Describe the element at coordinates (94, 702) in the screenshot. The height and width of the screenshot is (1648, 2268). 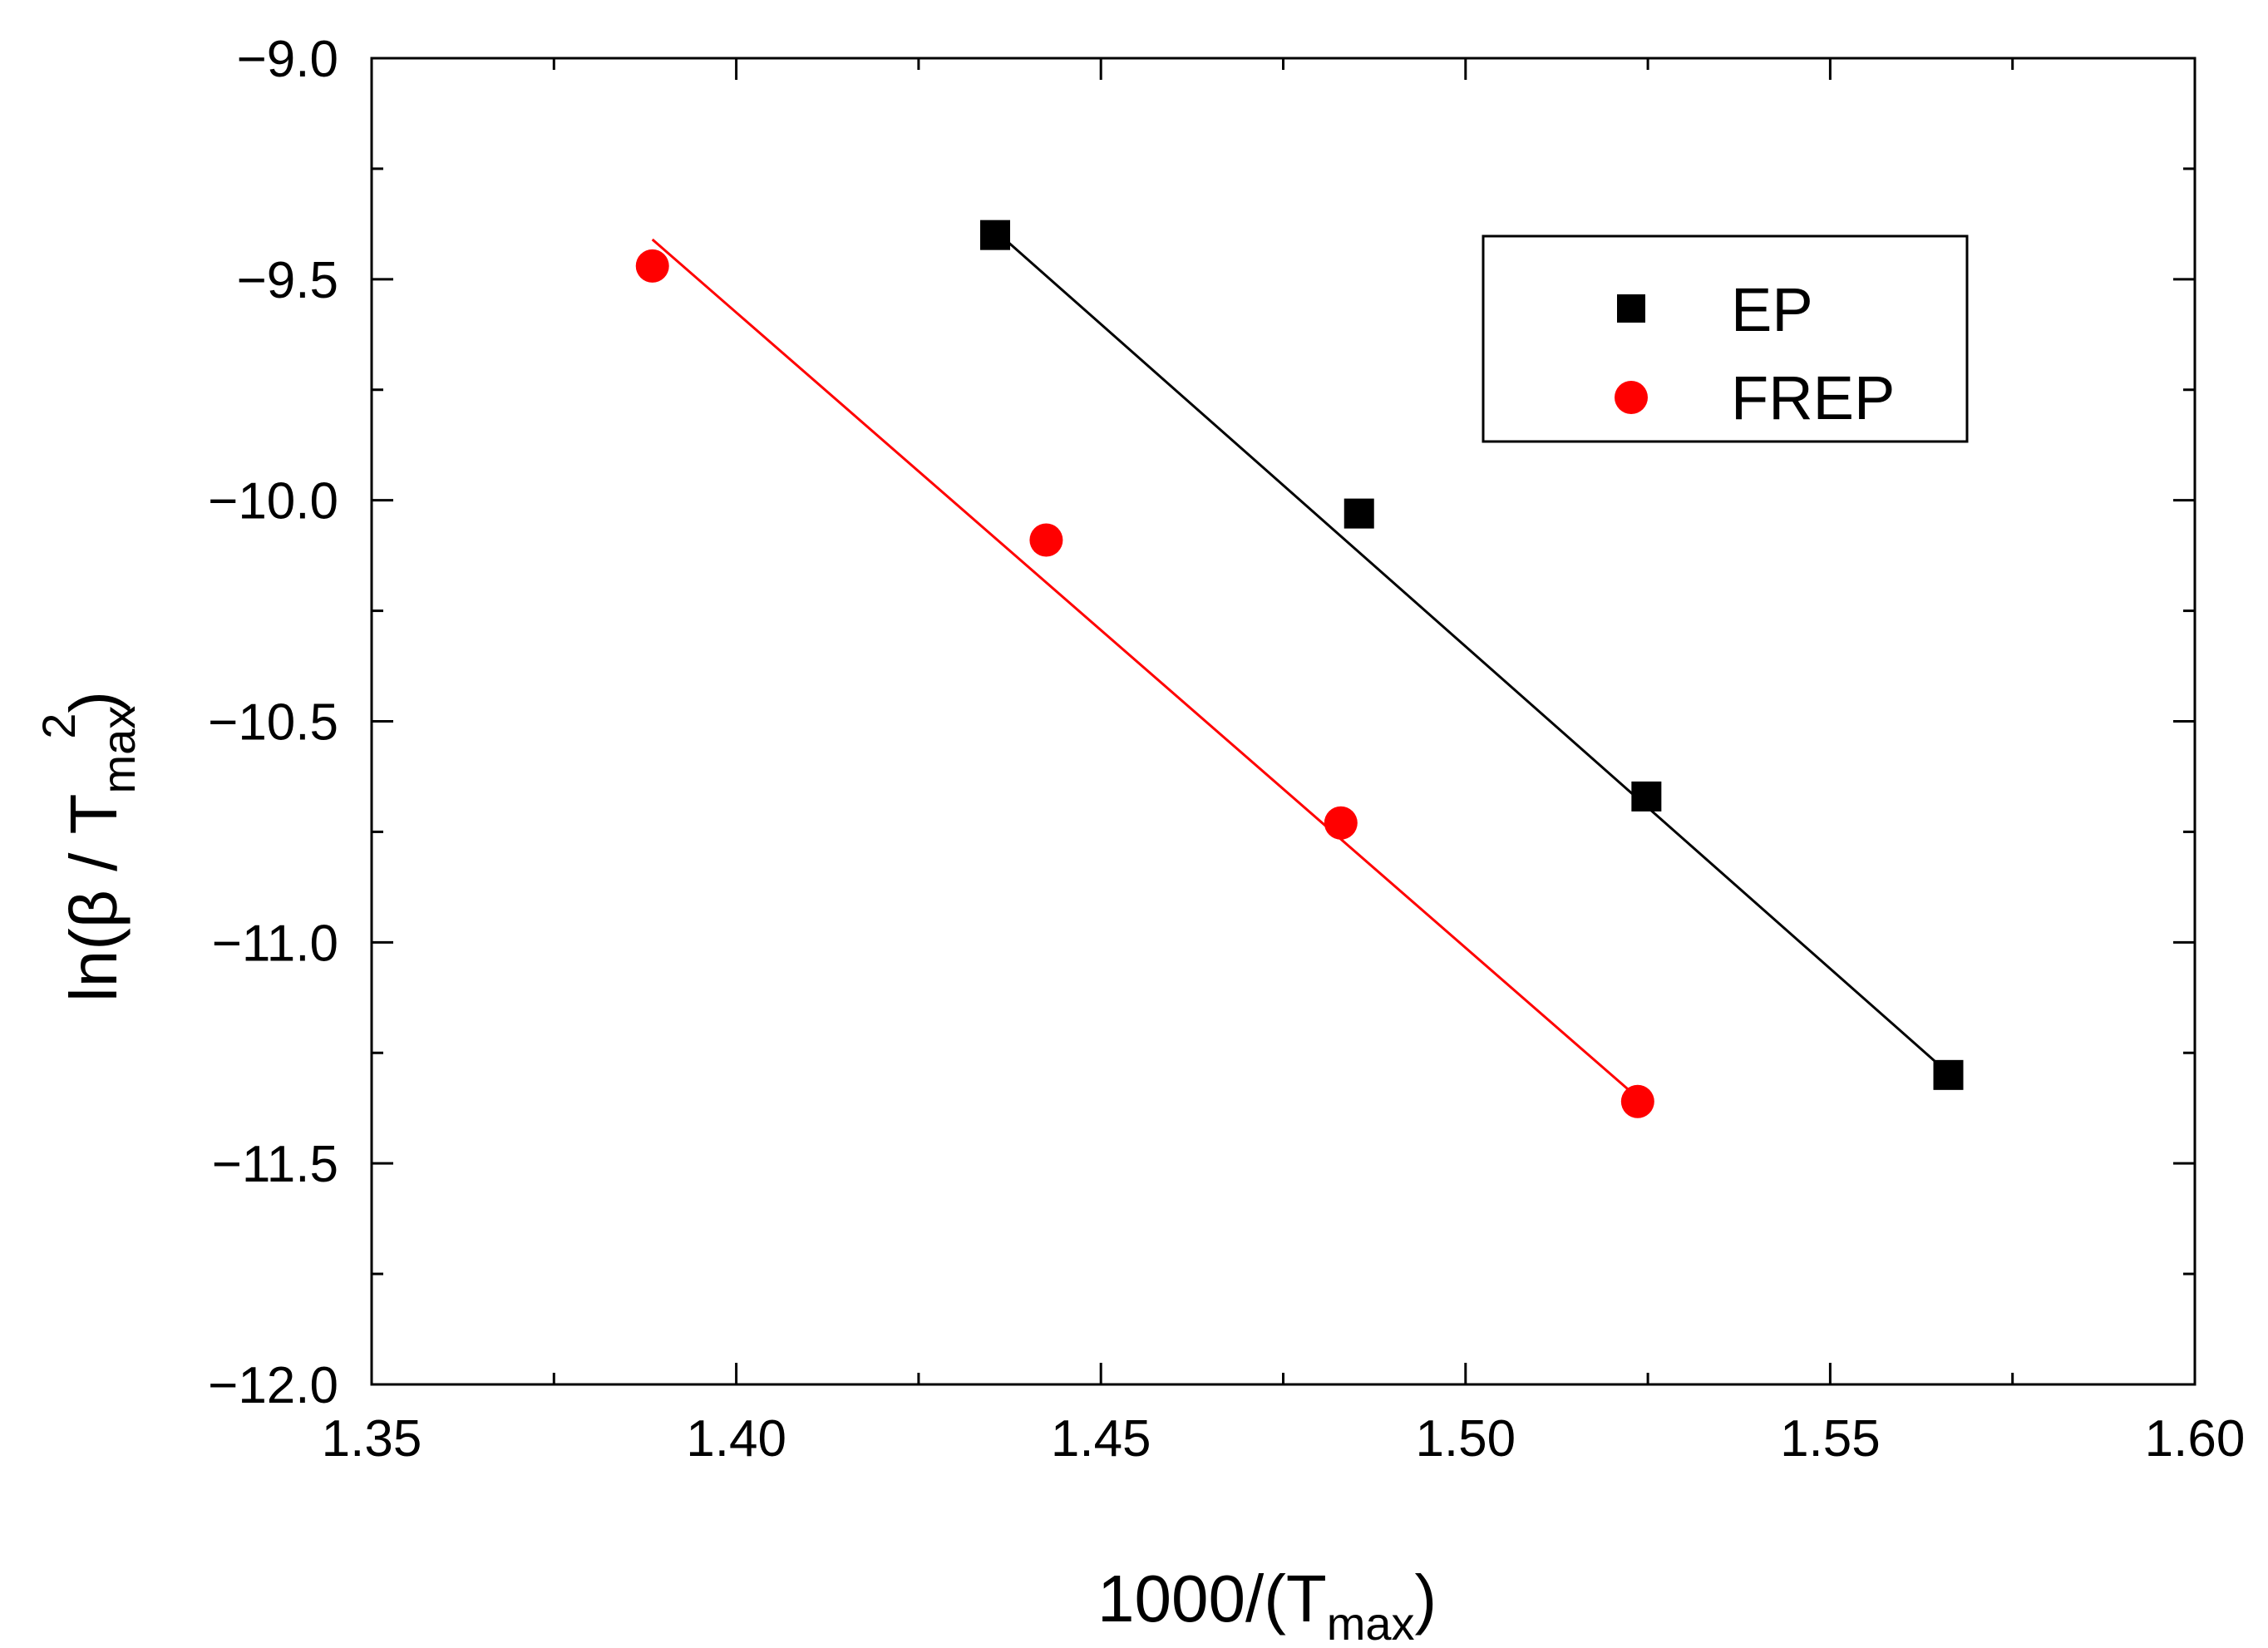
I see `y-axis-title-tail: )` at that location.